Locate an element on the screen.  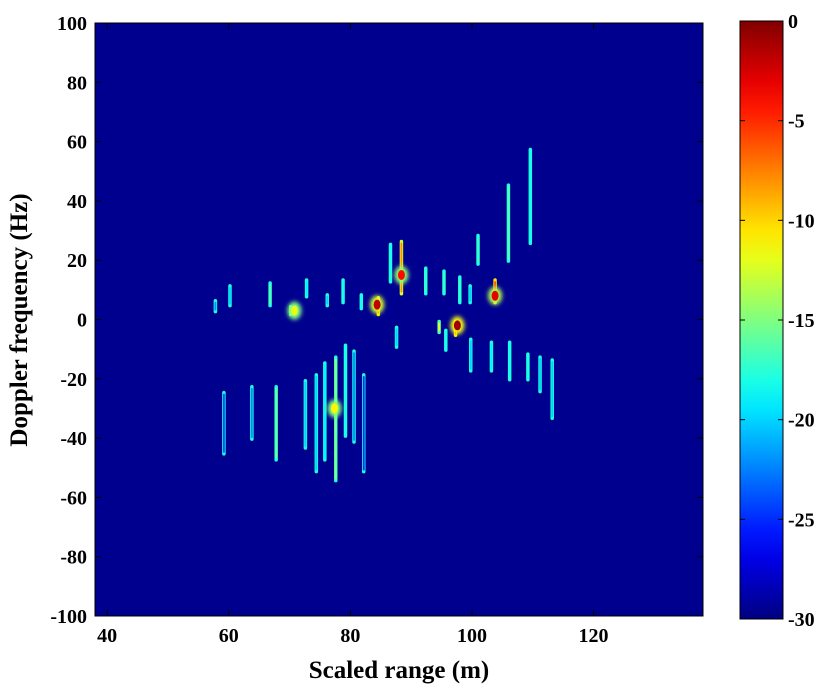
x-tick-label: 60 is located at coordinates (229, 636).